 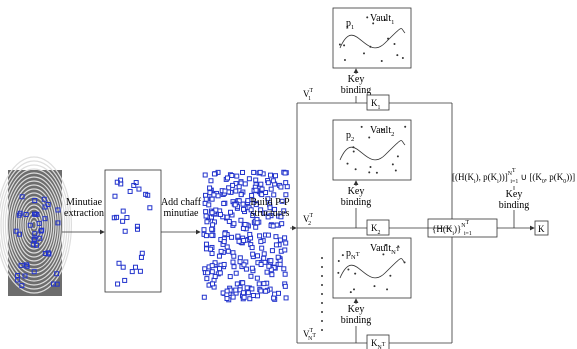 I want to click on rich-text: K, so click(x=541, y=229).